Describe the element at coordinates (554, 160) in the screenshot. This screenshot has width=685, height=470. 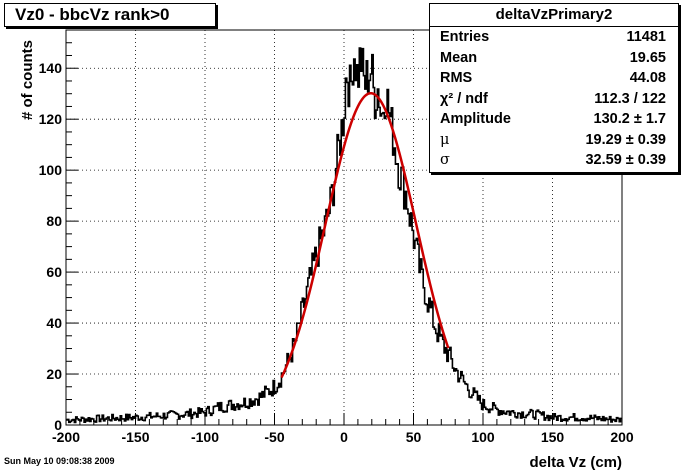
I see `stats-row-sigma: σ 32.59 ± 0.39` at that location.